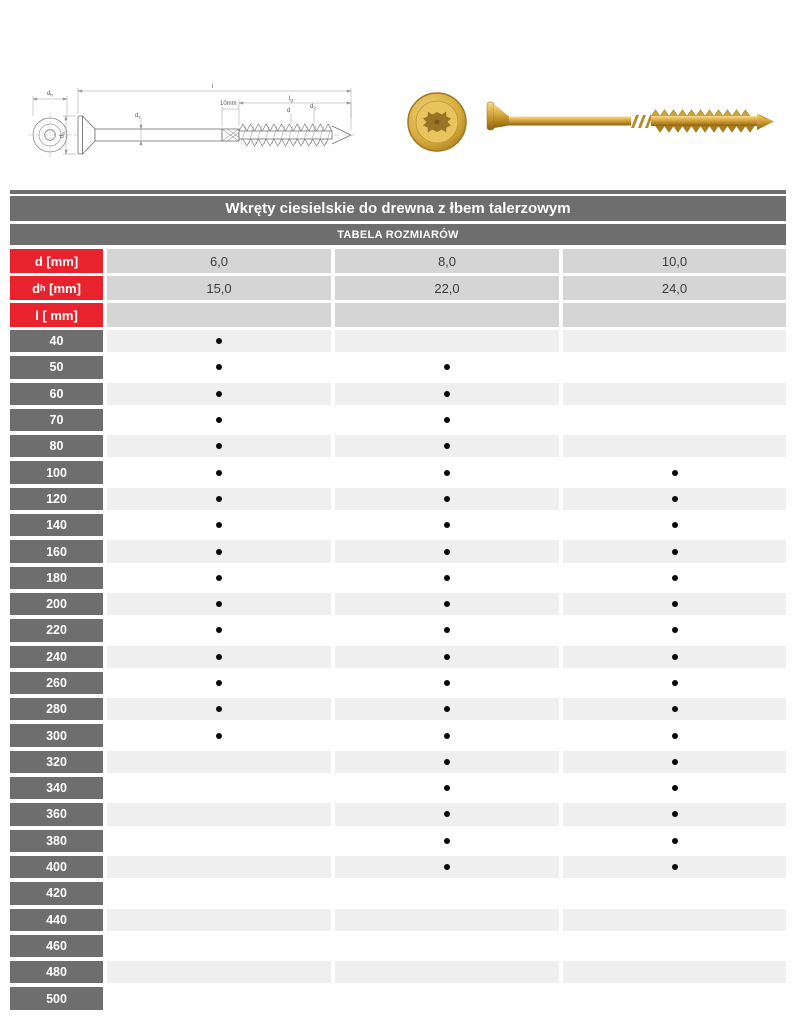  I want to click on dim-label-head-diameter: dh, so click(50, 94).